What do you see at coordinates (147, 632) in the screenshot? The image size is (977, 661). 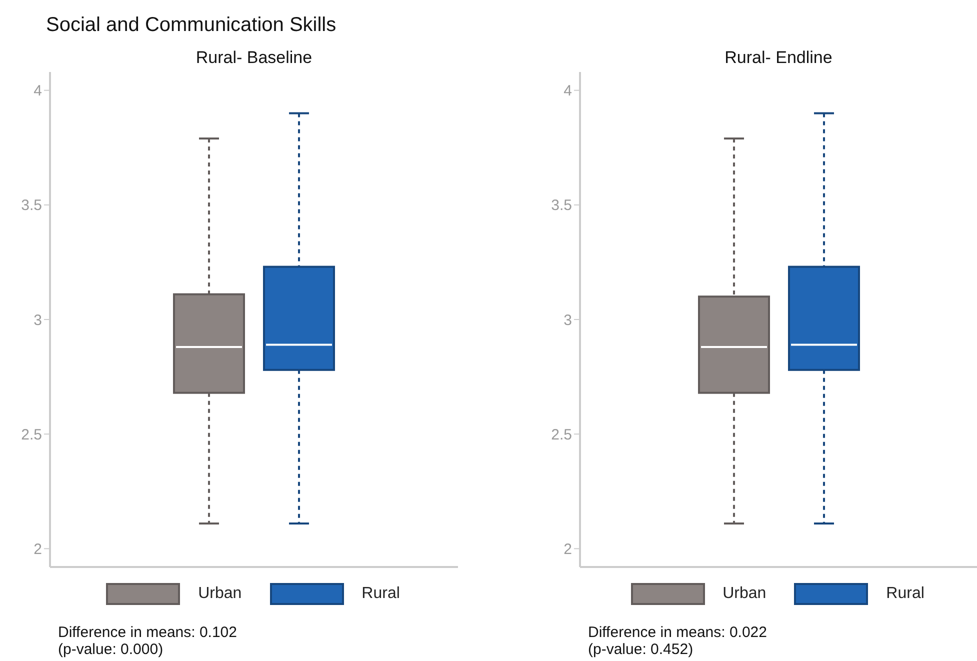 I see `text: Difference in means: 0.102` at bounding box center [147, 632].